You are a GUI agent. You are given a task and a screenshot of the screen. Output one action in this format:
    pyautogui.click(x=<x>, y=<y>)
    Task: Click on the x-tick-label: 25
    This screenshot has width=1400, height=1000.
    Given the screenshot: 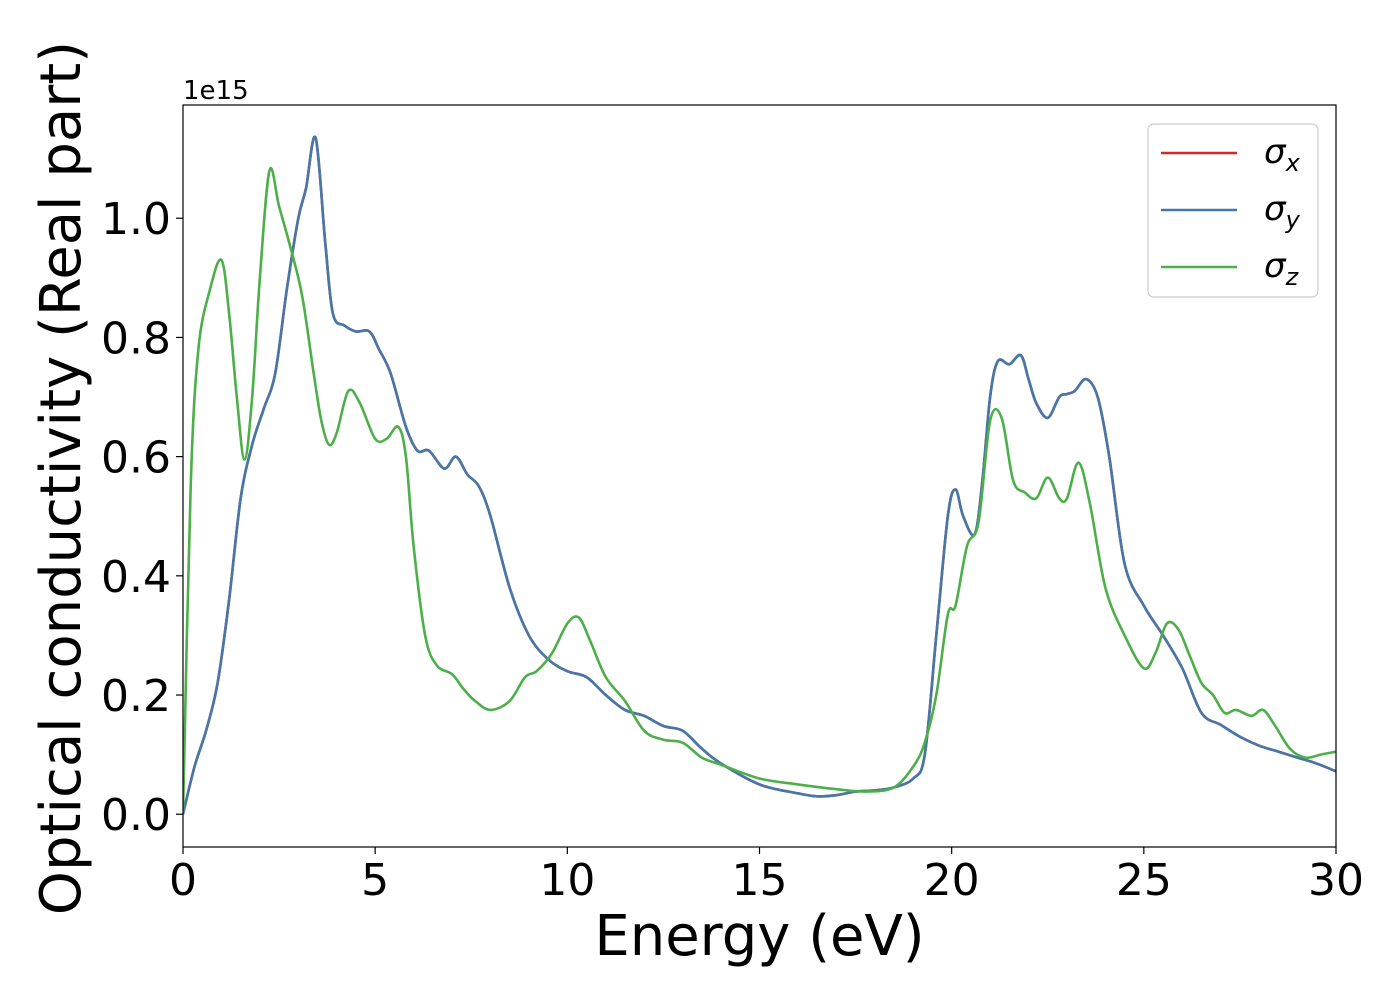 What is the action you would take?
    pyautogui.click(x=1144, y=880)
    